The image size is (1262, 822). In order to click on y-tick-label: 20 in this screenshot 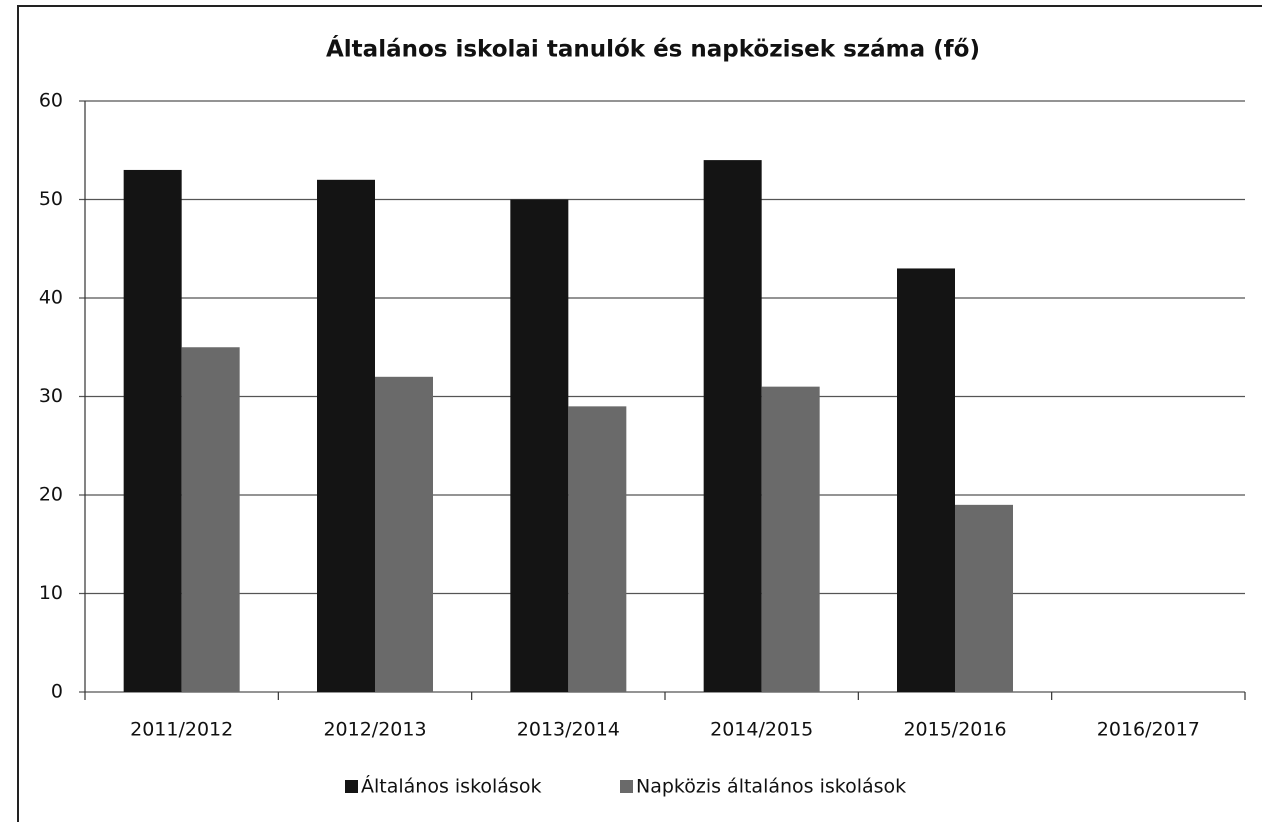, I will do `click(51, 495)`.